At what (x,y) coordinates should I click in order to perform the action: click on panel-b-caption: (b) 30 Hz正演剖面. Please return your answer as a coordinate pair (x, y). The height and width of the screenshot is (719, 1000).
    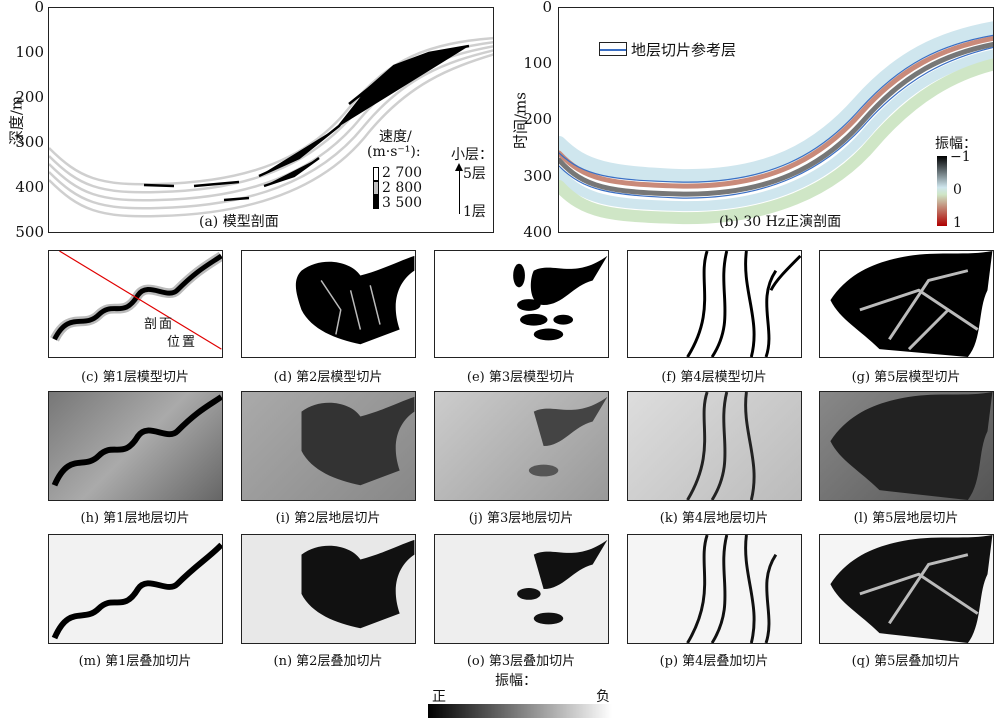
    Looking at the image, I should click on (780, 222).